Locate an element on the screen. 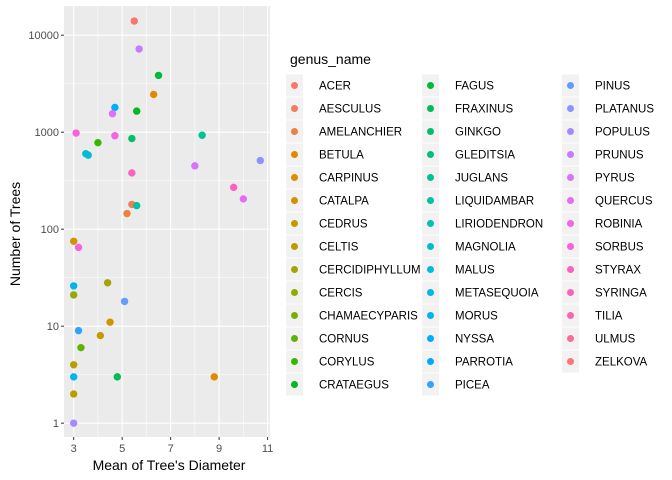 This screenshot has height=480, width=672. legend-key-cedrus is located at coordinates (294, 223).